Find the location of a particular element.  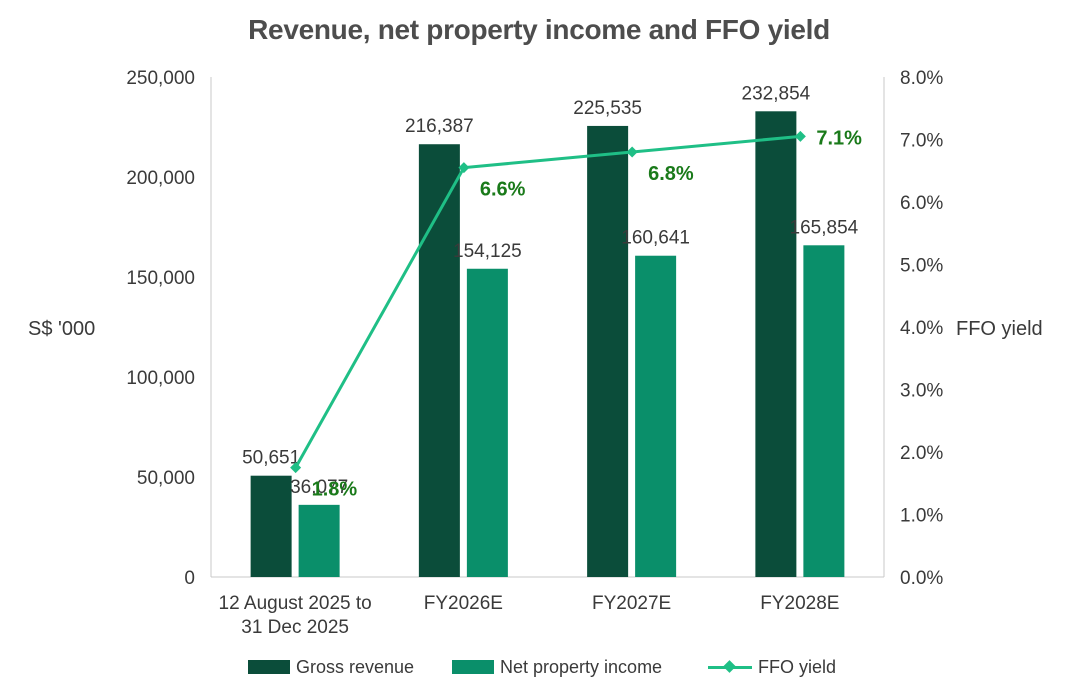

data-label-ffo-yield: 6.6% is located at coordinates (503, 190).